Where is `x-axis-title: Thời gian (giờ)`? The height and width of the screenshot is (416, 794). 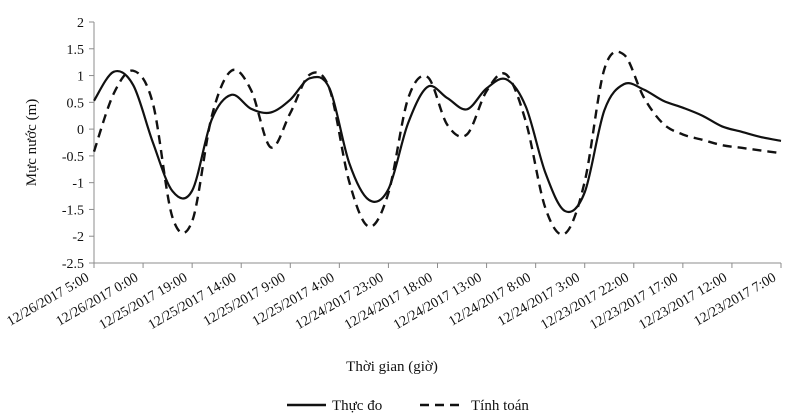 x-axis-title: Thời gian (giờ) is located at coordinates (392, 367).